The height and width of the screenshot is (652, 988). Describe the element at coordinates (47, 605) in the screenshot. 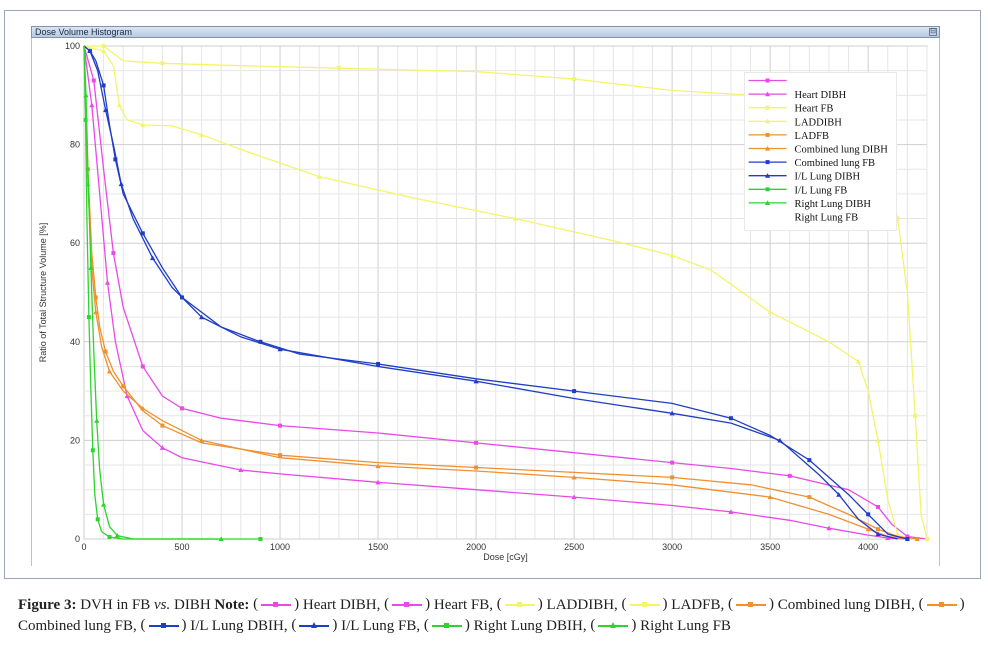

I see `figure-label: Figure 3:` at that location.